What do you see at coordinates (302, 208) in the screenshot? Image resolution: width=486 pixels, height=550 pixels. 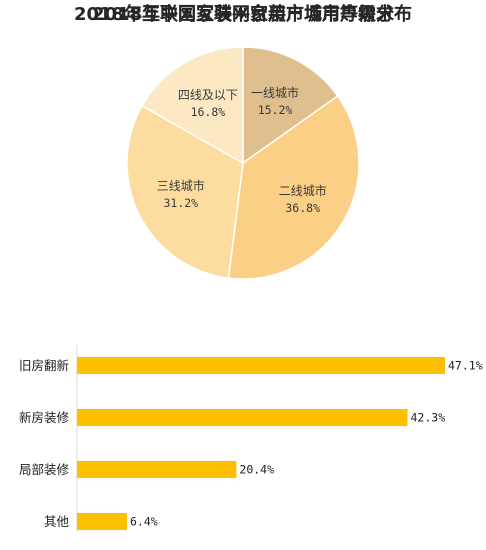 I see `pie-slice-value: 36.8%` at bounding box center [302, 208].